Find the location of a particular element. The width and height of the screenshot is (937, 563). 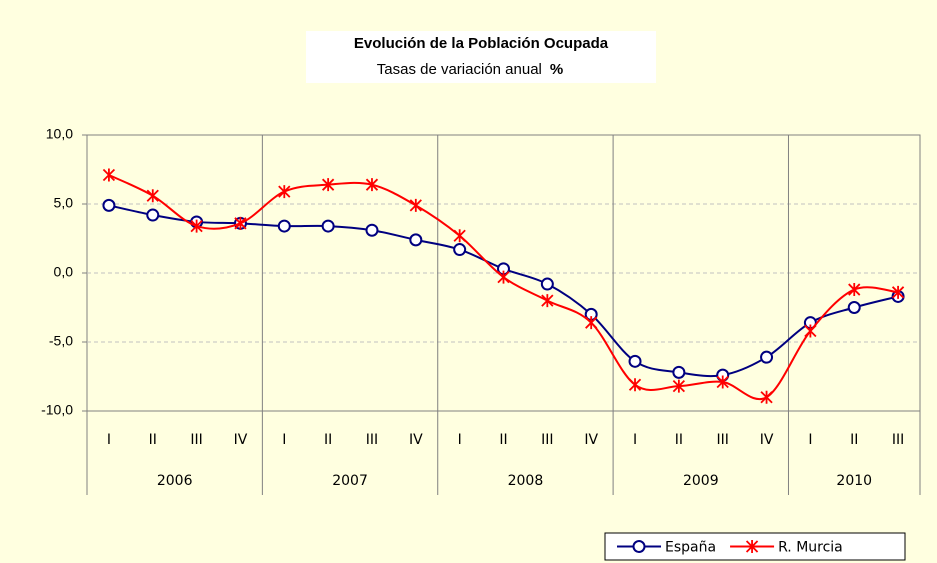

legend-label: España is located at coordinates (690, 548).